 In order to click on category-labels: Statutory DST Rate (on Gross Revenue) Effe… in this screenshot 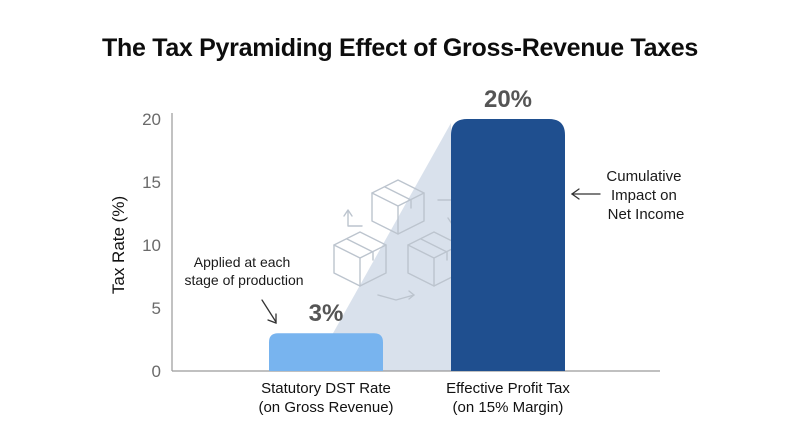, I will do `click(414, 398)`.